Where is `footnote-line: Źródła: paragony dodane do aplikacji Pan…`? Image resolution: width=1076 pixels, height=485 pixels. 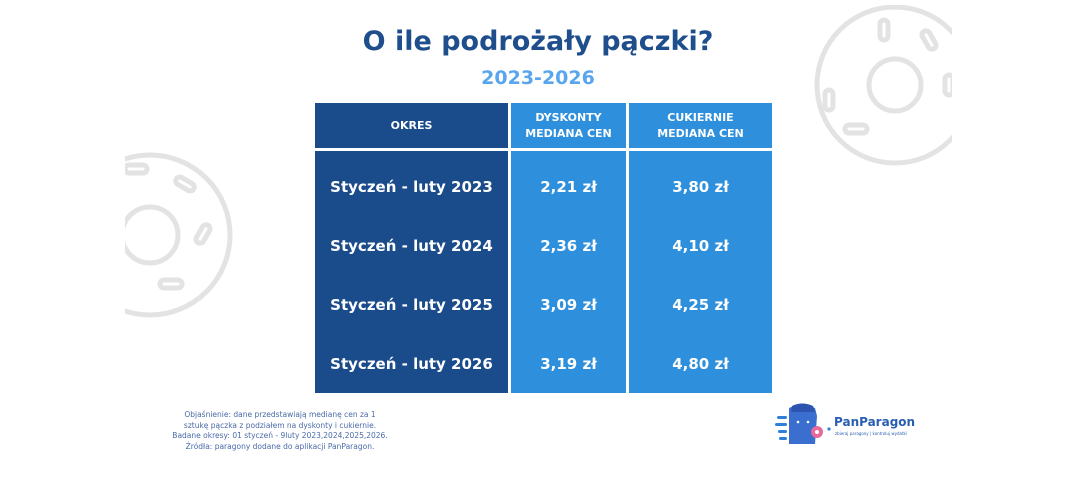
footnote-line: Źródła: paragony dodane do aplikacji Pan… is located at coordinates (280, 446).